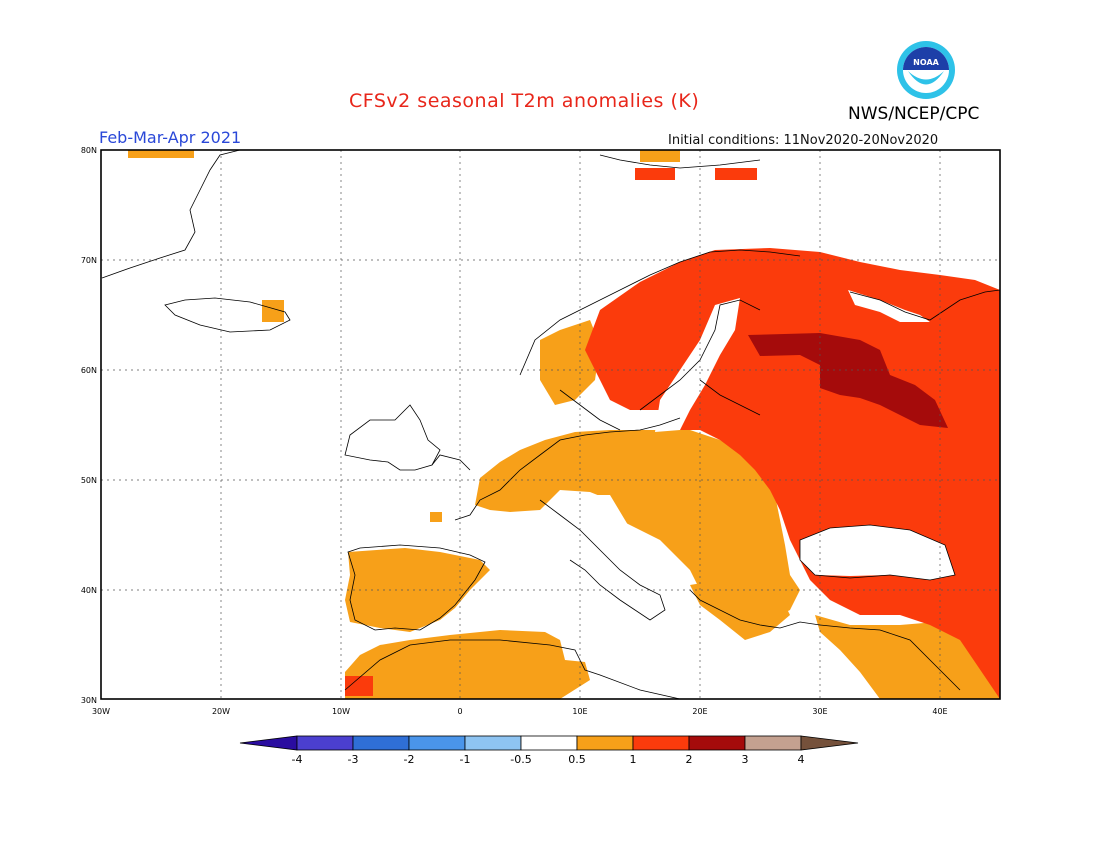  I want to click on colorbar-tick-label: 4, so click(801, 759).